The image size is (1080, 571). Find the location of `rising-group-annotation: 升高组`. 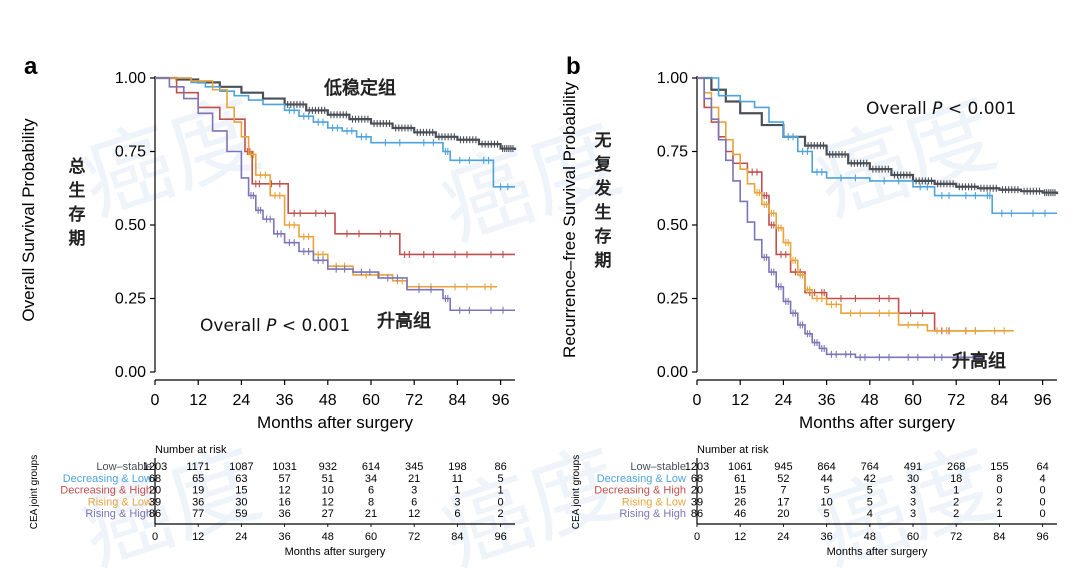

rising-group-annotation: 升高组 is located at coordinates (979, 361).